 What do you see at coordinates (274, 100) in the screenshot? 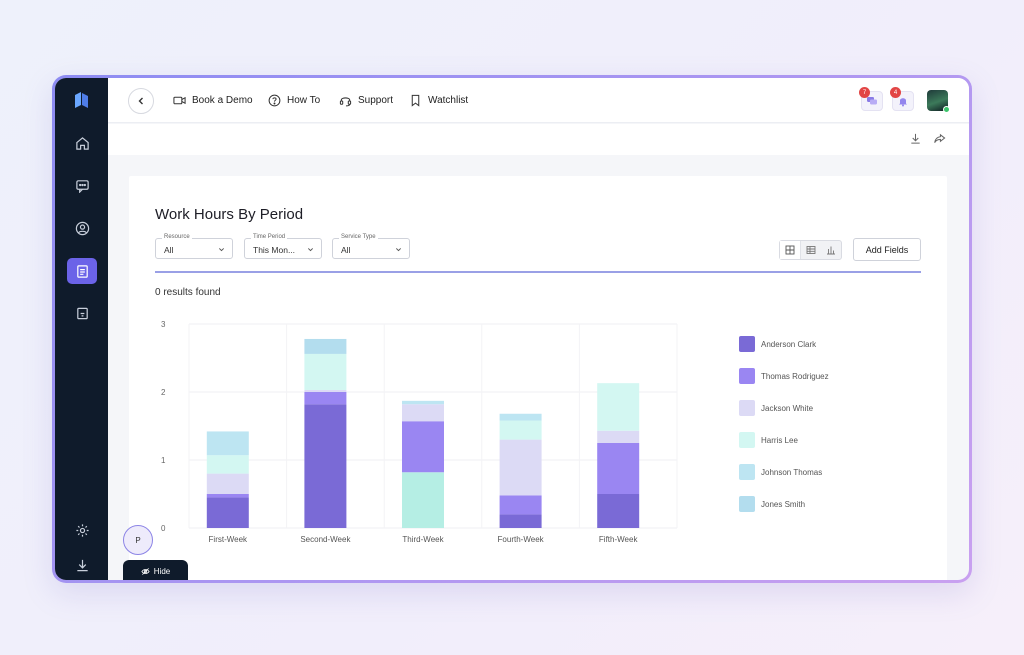
I see `help-icon` at bounding box center [274, 100].